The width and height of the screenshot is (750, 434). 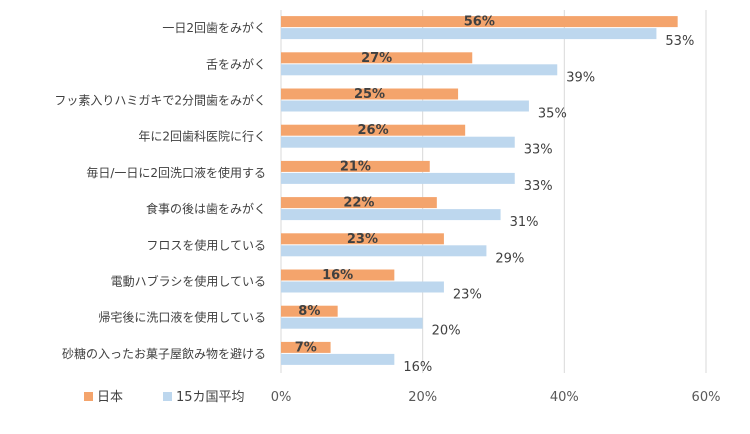 I want to click on category-label: フロスを使用している, so click(x=206, y=244).